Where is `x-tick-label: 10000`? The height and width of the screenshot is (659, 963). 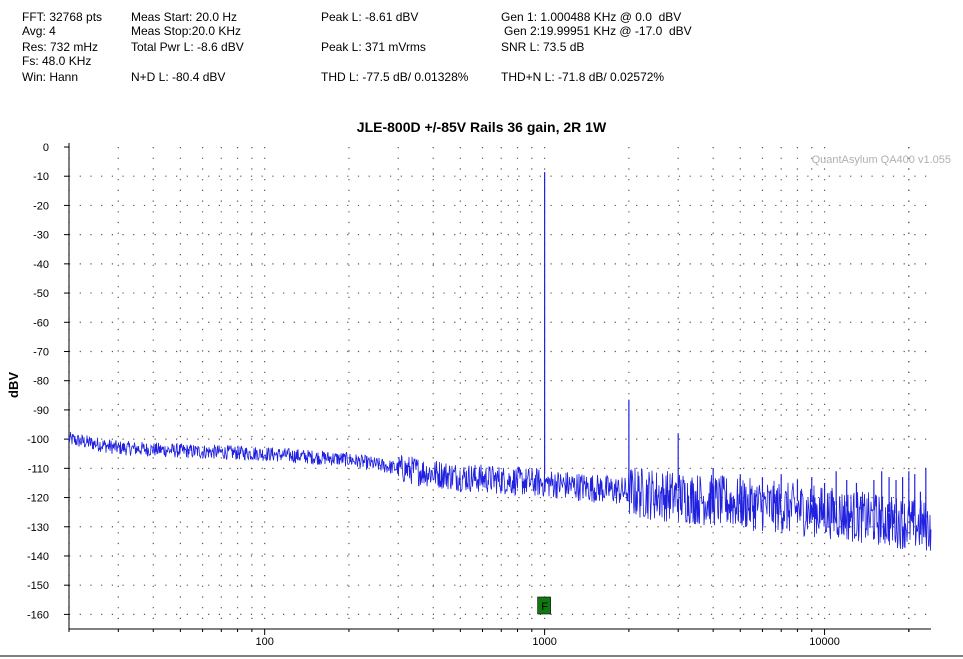
x-tick-label: 10000 is located at coordinates (824, 642).